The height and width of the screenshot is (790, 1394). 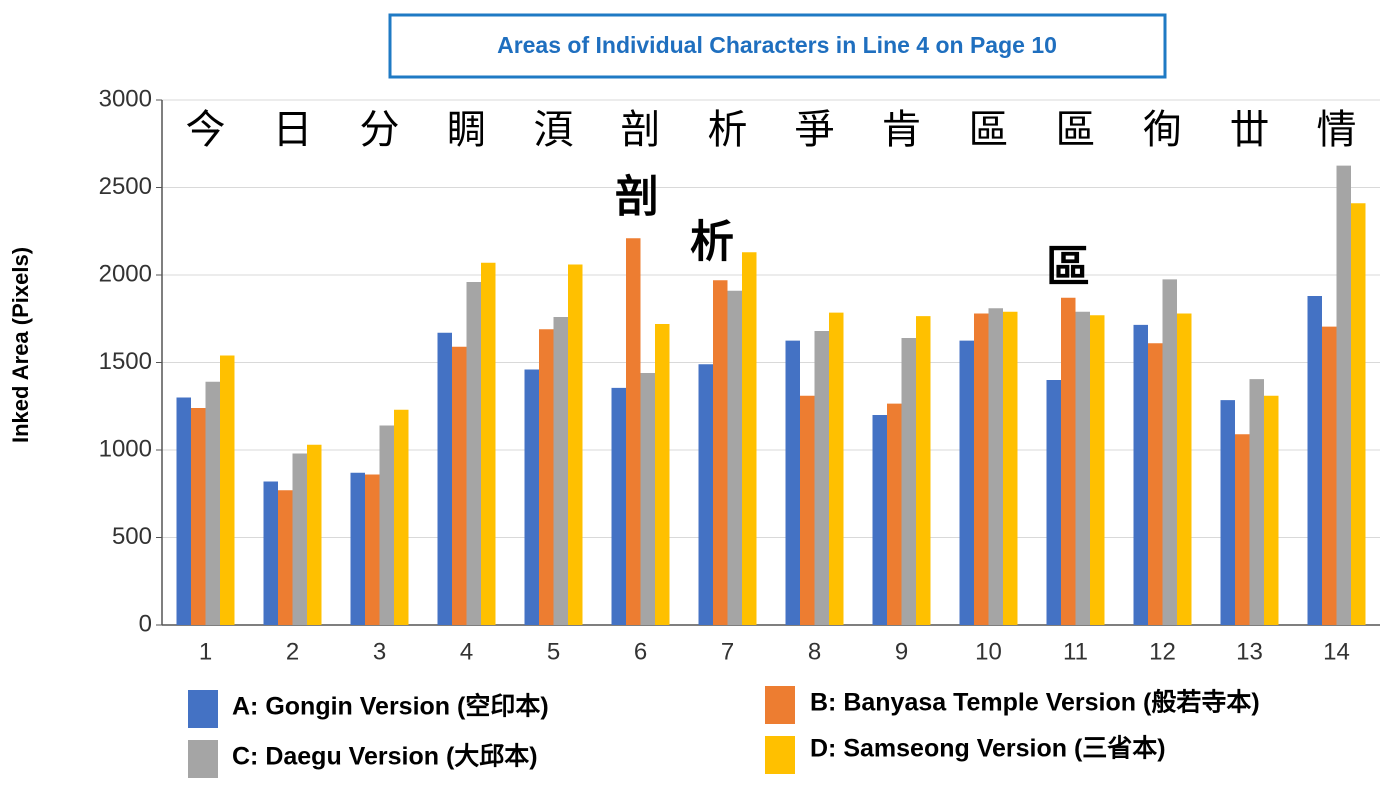 What do you see at coordinates (988, 651) in the screenshot?
I see `x-tick-label: 10` at bounding box center [988, 651].